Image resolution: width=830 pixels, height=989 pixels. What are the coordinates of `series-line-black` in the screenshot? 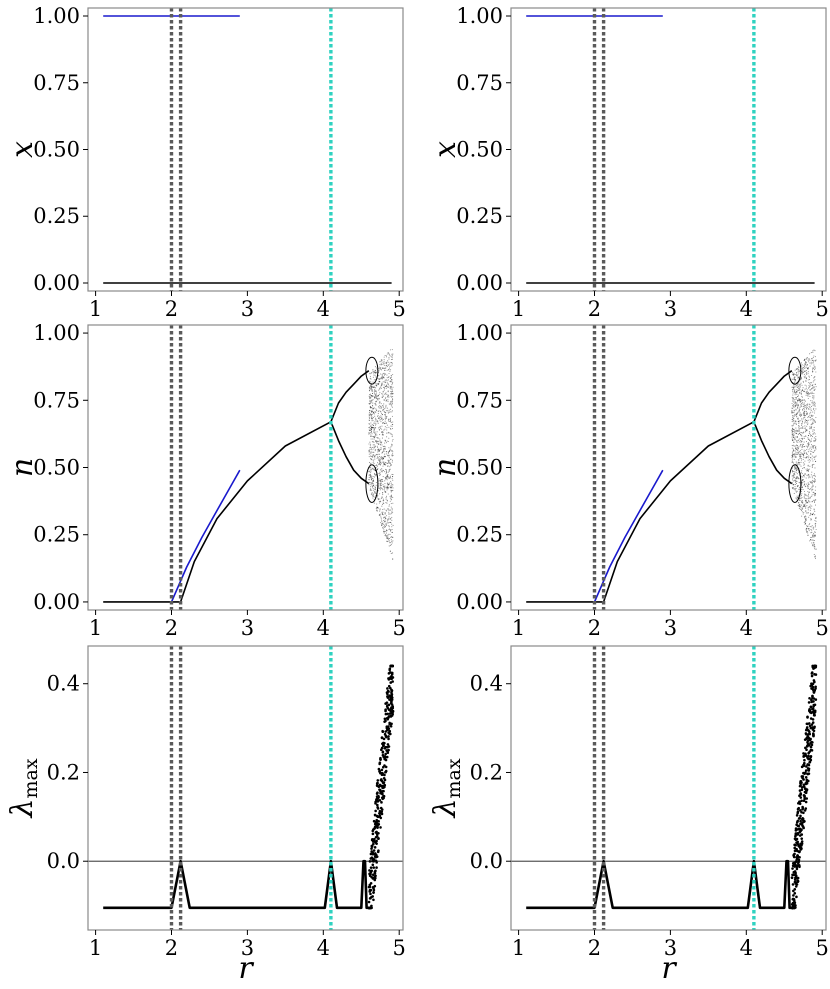 It's located at (659, 884).